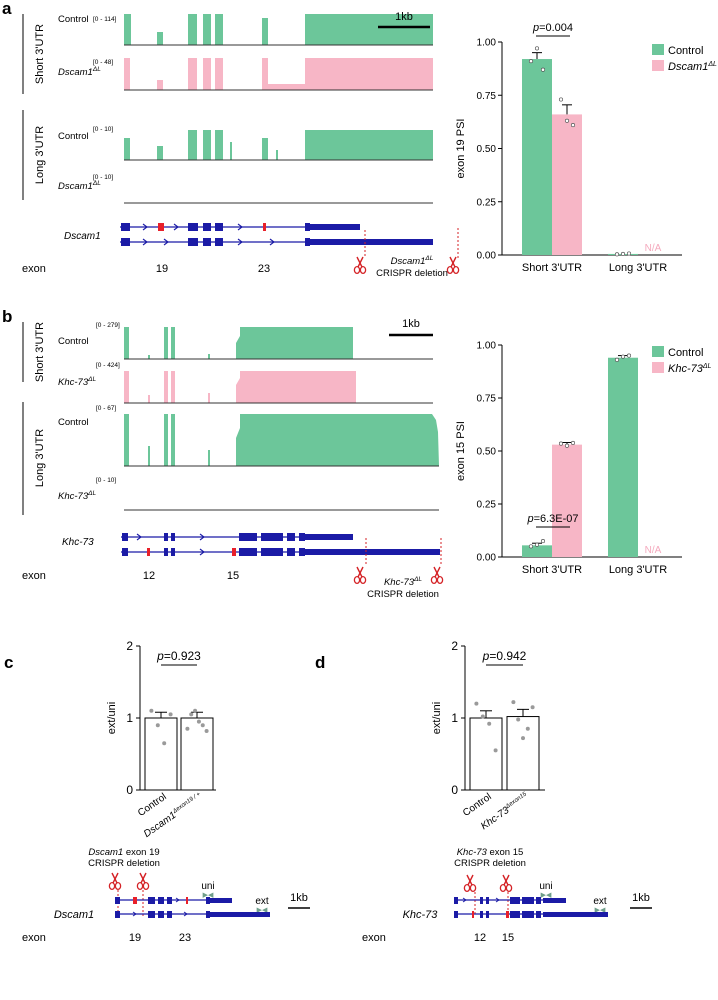 The width and height of the screenshot is (718, 1000). I want to click on y-axis-label: exon 19 PSI, so click(461, 149).